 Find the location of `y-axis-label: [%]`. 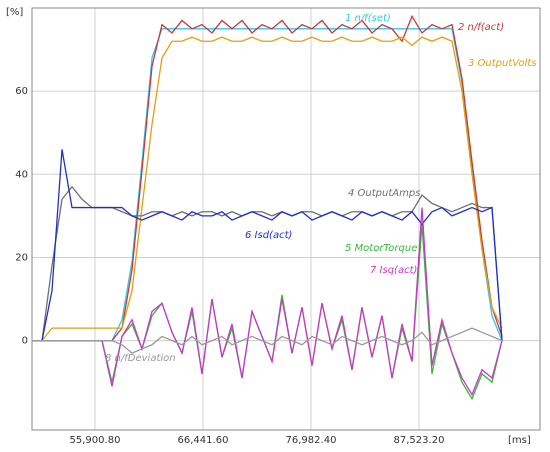

y-axis-label: [%] is located at coordinates (14, 12).